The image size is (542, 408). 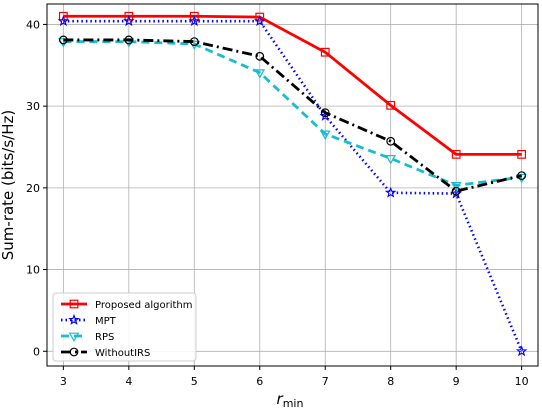 What do you see at coordinates (33, 188) in the screenshot?
I see `y-tick-label: 20` at bounding box center [33, 188].